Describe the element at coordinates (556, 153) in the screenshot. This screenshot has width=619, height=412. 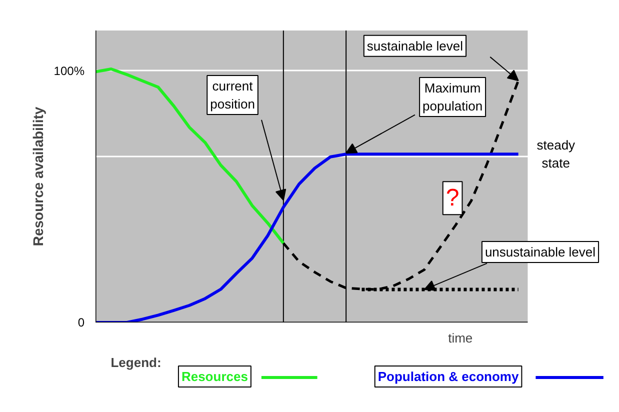
I see `text: steady state` at that location.